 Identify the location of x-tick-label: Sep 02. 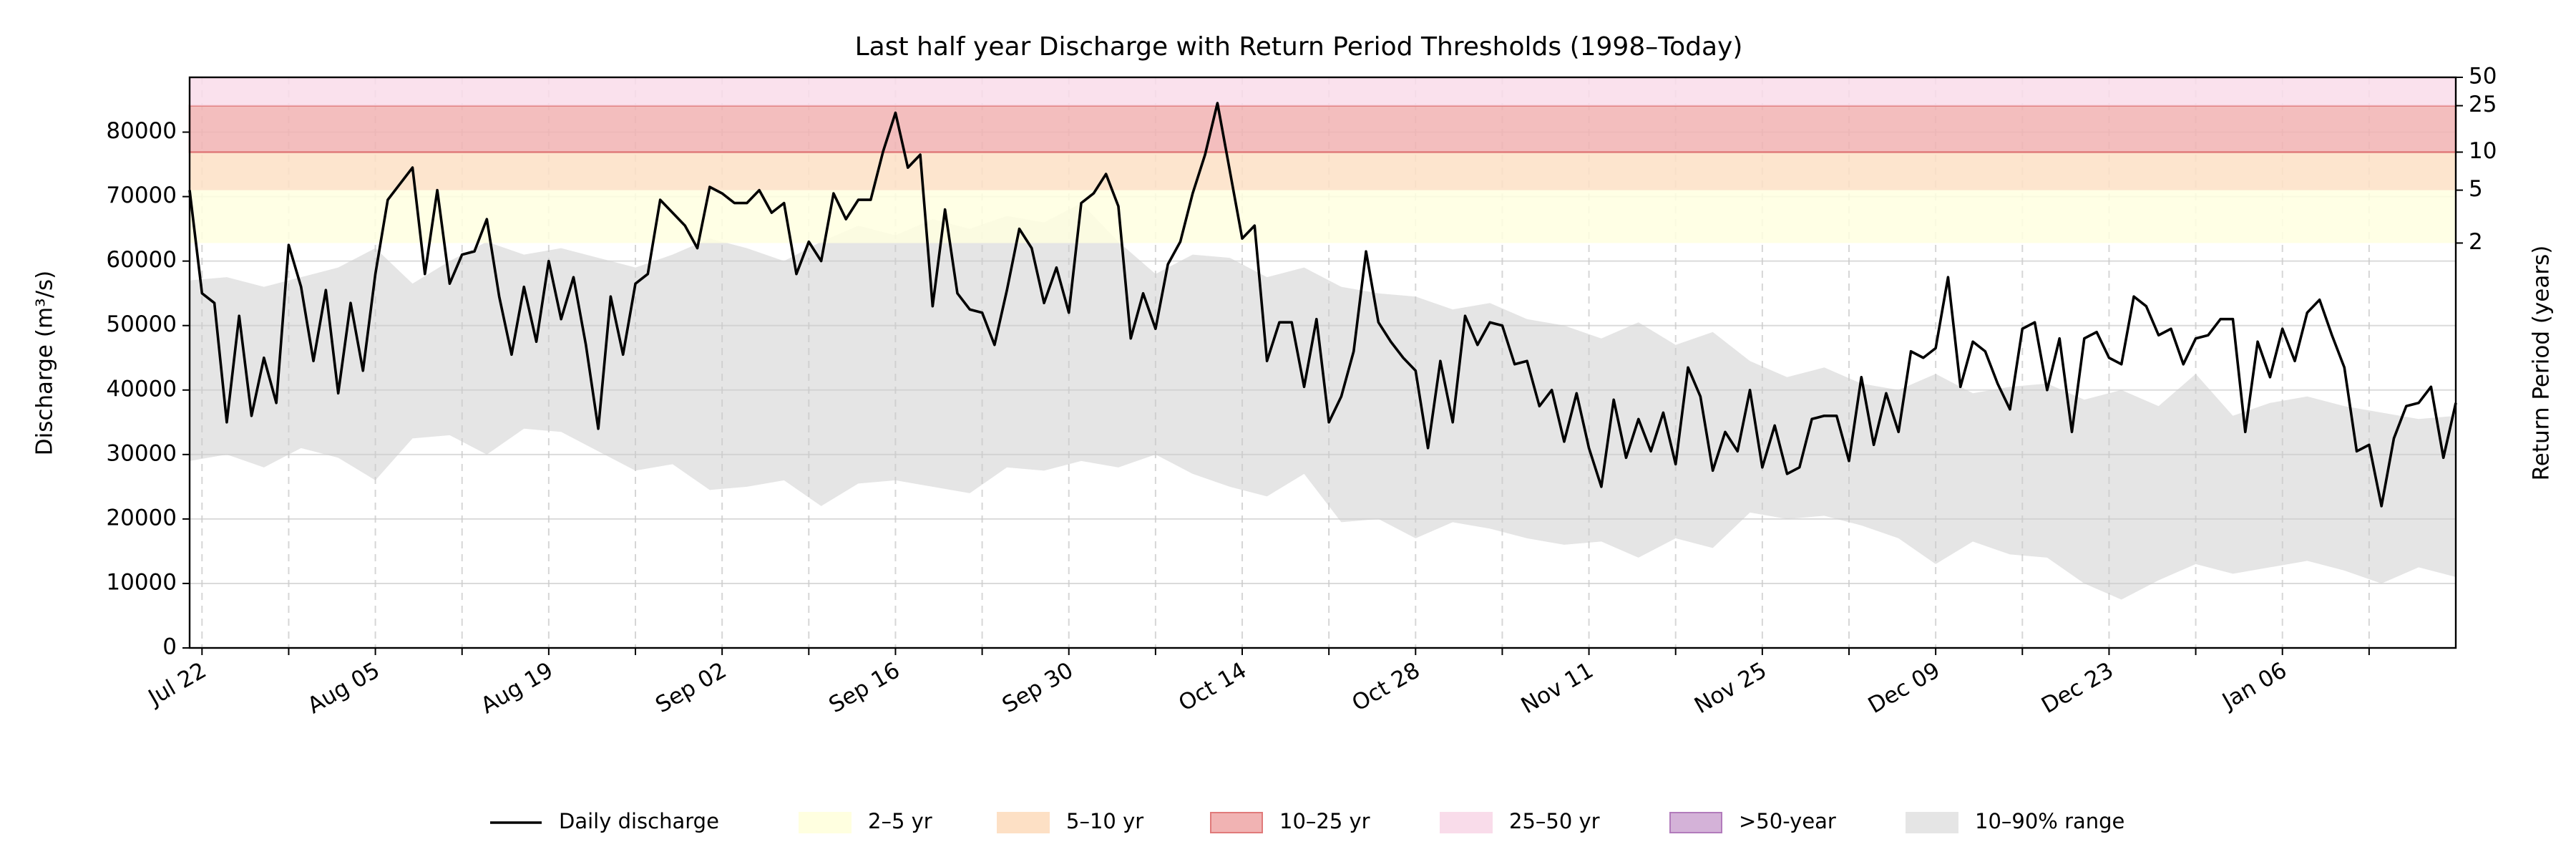
(691, 687).